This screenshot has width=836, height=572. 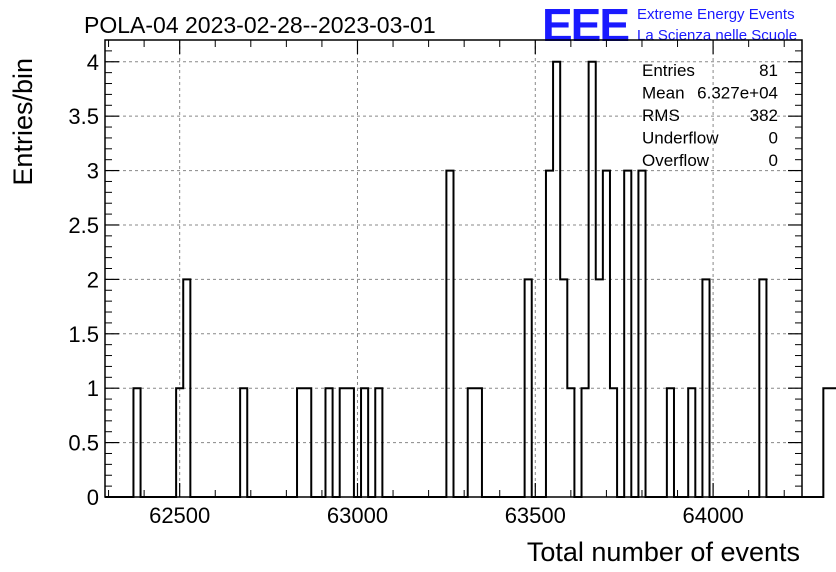 I want to click on x-tick-label: 64000, so click(x=713, y=515).